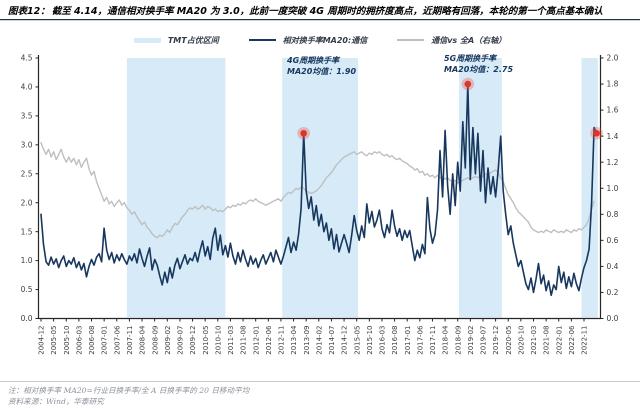 The height and width of the screenshot is (409, 640). I want to click on x-axis-tick-label: 2018-04, so click(446, 340).